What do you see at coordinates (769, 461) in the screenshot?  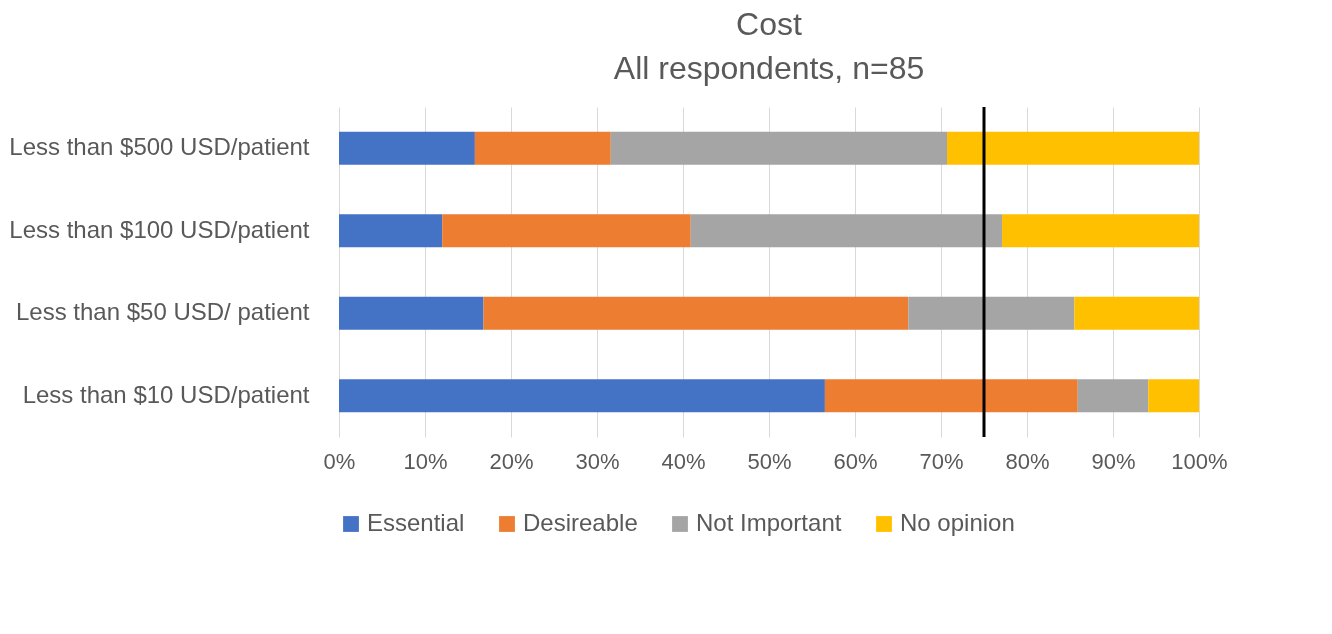 I see `x-tick-label: 50%` at bounding box center [769, 461].